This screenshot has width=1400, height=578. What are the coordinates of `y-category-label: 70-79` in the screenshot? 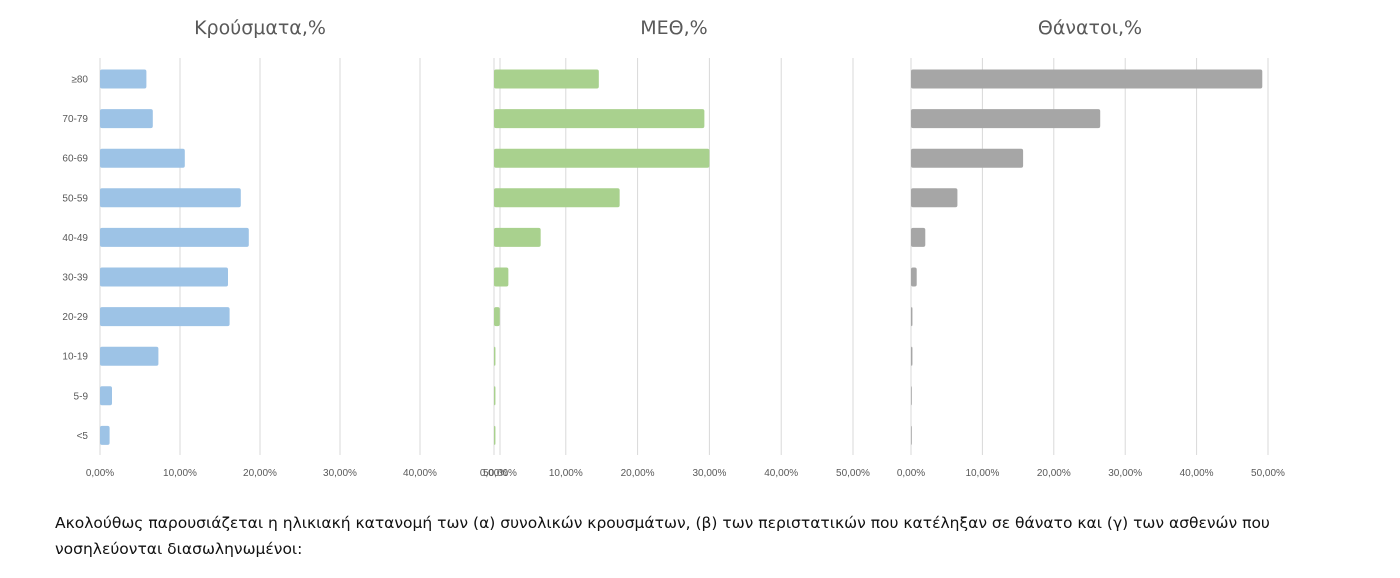 It's located at (75, 119).